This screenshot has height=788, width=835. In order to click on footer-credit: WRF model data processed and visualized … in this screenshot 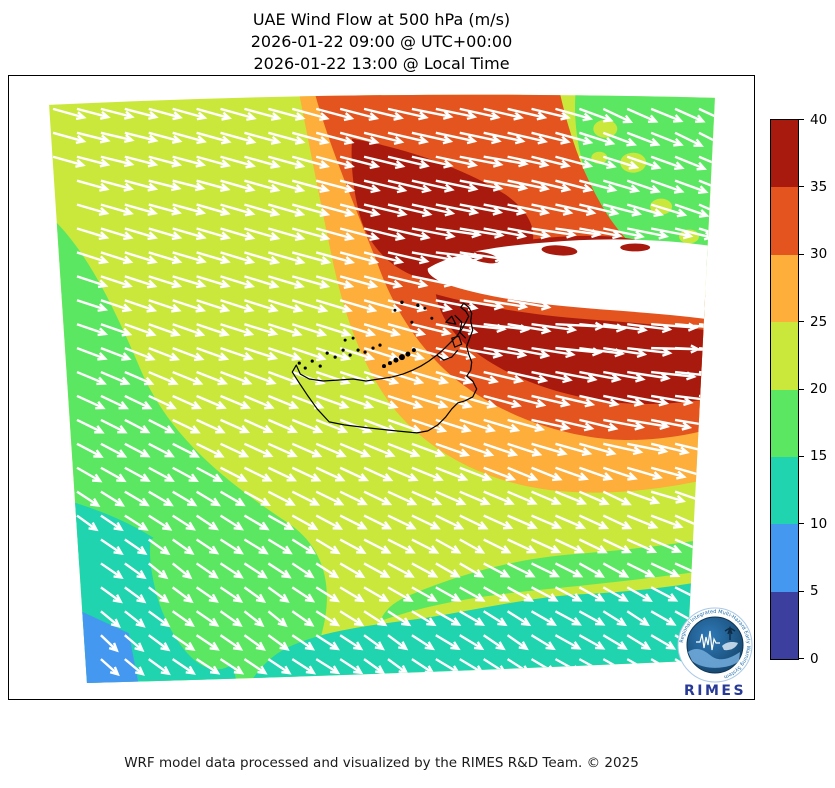, I will do `click(381, 763)`.